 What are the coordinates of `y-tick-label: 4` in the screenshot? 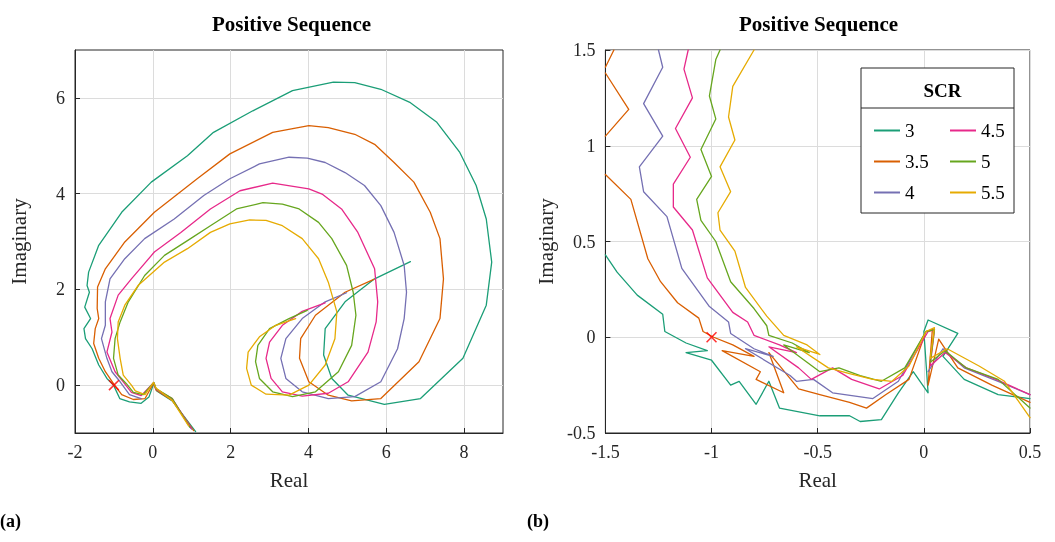 It's located at (60, 193).